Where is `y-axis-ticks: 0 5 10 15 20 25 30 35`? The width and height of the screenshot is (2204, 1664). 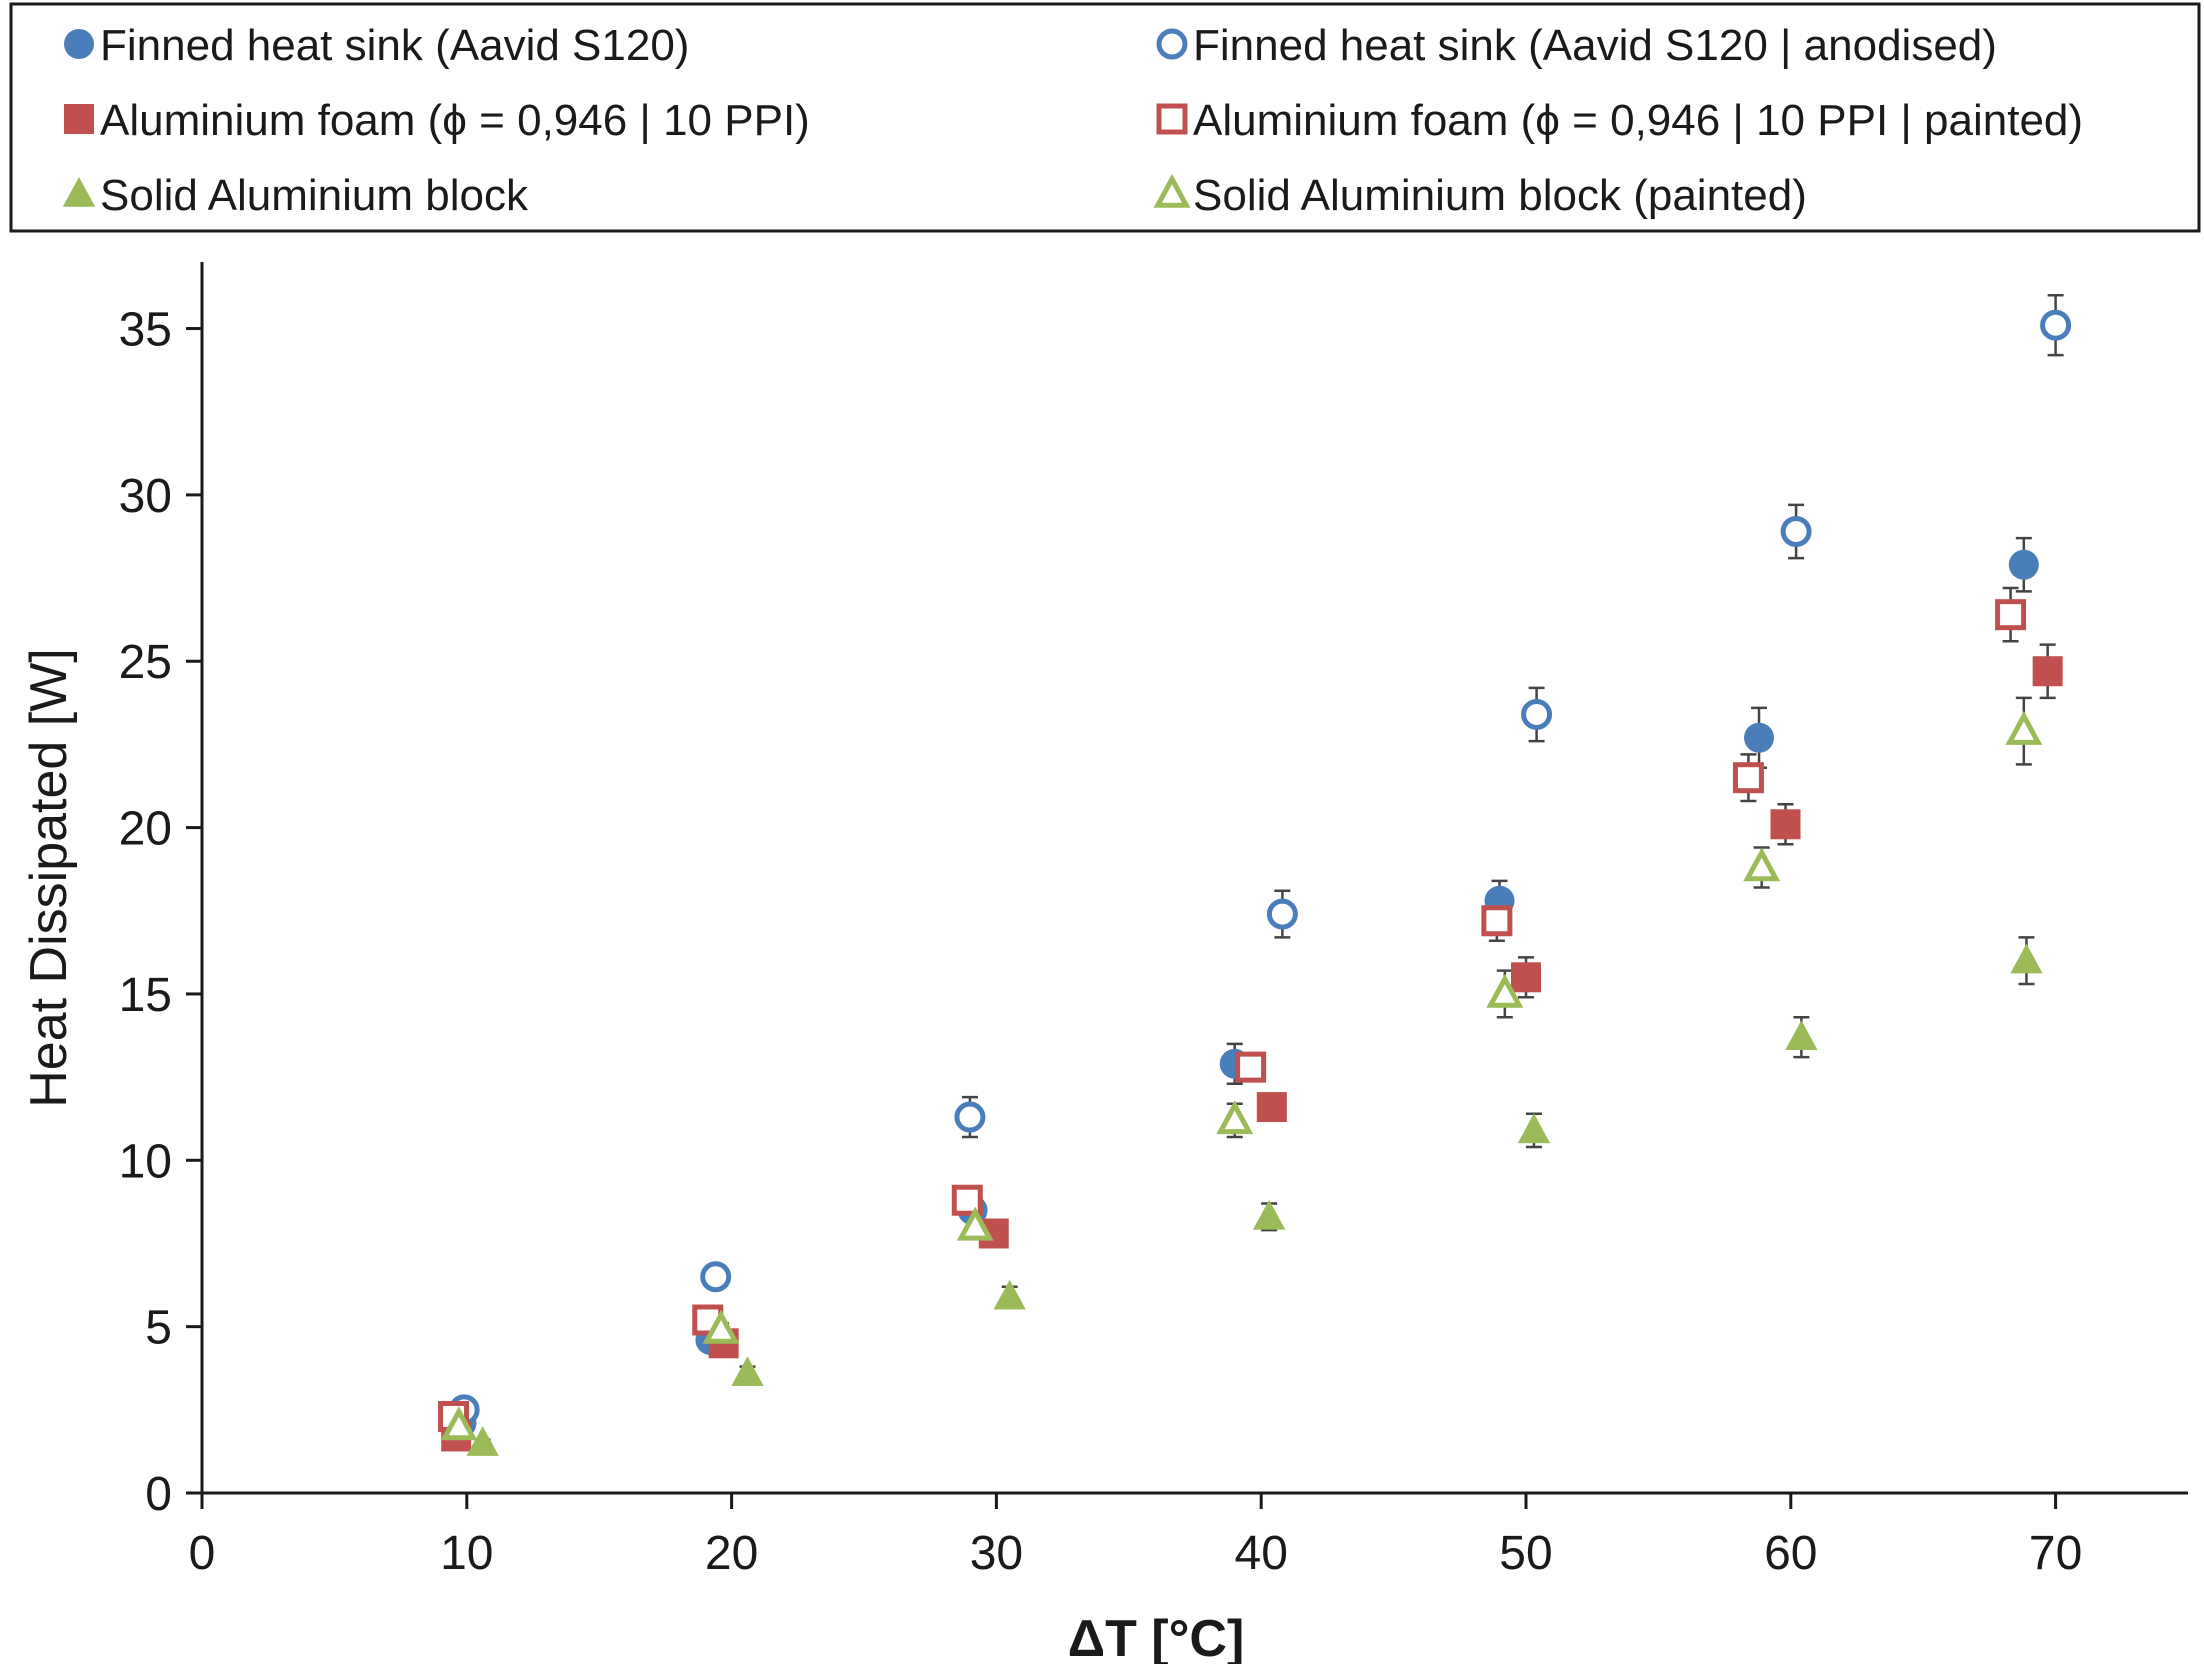
y-axis-ticks: 0 5 10 15 20 25 30 35 is located at coordinates (160, 912).